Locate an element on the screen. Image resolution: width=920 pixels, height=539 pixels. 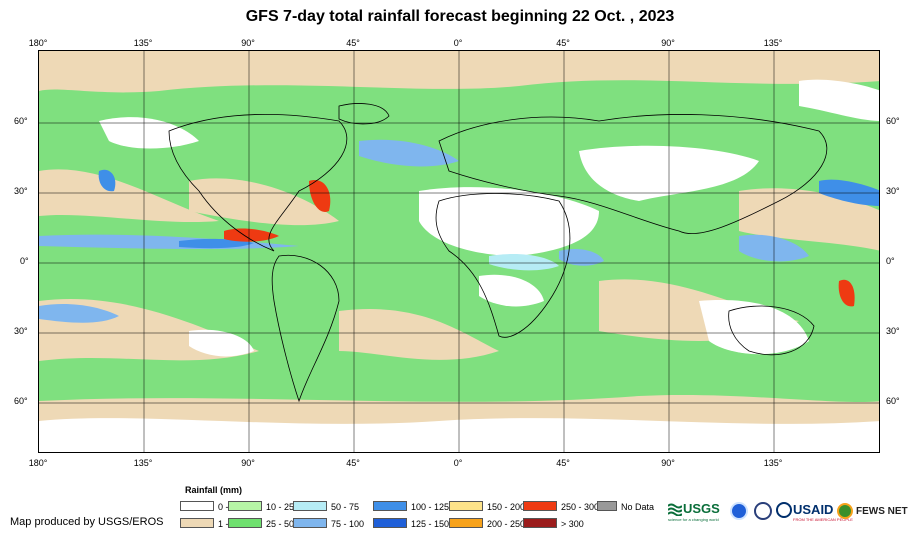
legend-label: 10 - 25 is located at coordinates (280, 507).